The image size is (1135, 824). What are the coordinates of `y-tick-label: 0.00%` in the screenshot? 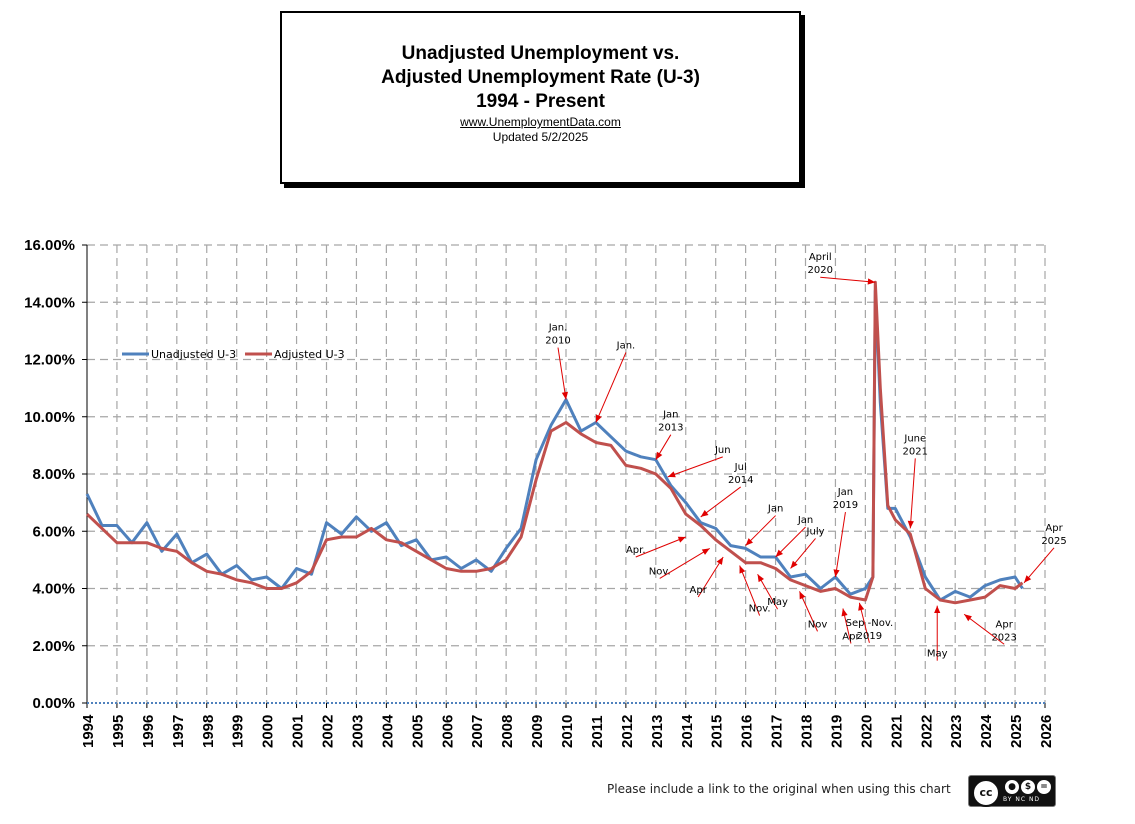 It's located at (53, 703).